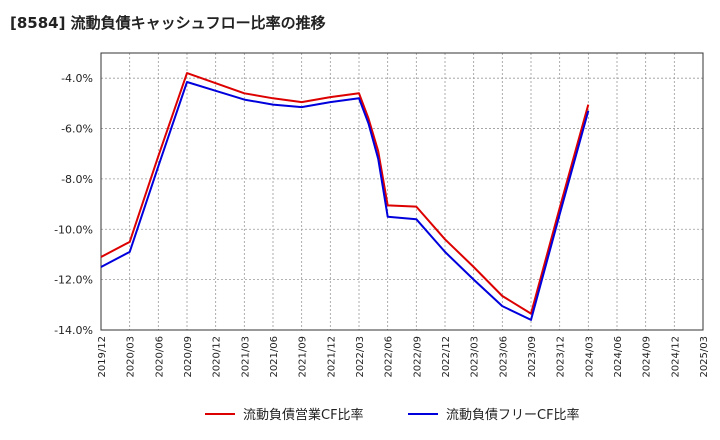  What do you see at coordinates (389, 357) in the screenshot?
I see `x-tick-label: 2022/06` at bounding box center [389, 357].